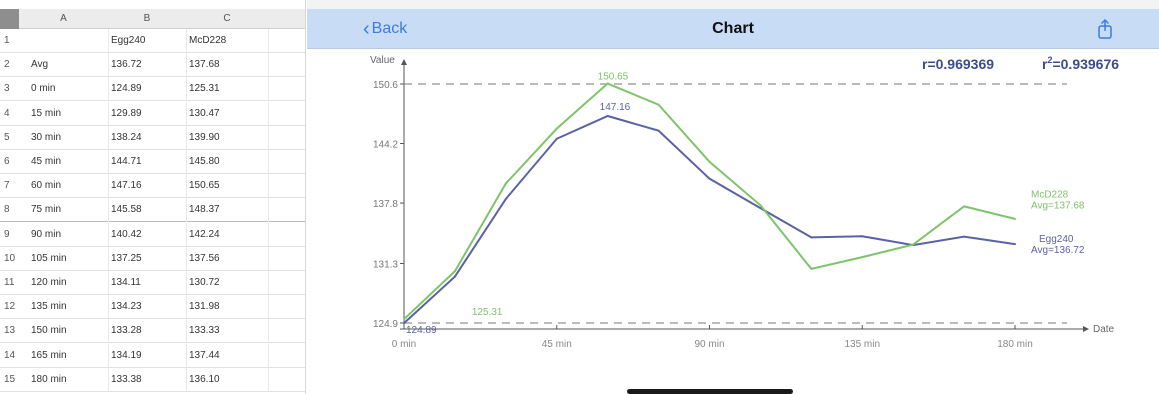 Image resolution: width=1159 pixels, height=394 pixels. What do you see at coordinates (10, 258) in the screenshot?
I see `row-number-cell: 10` at bounding box center [10, 258].